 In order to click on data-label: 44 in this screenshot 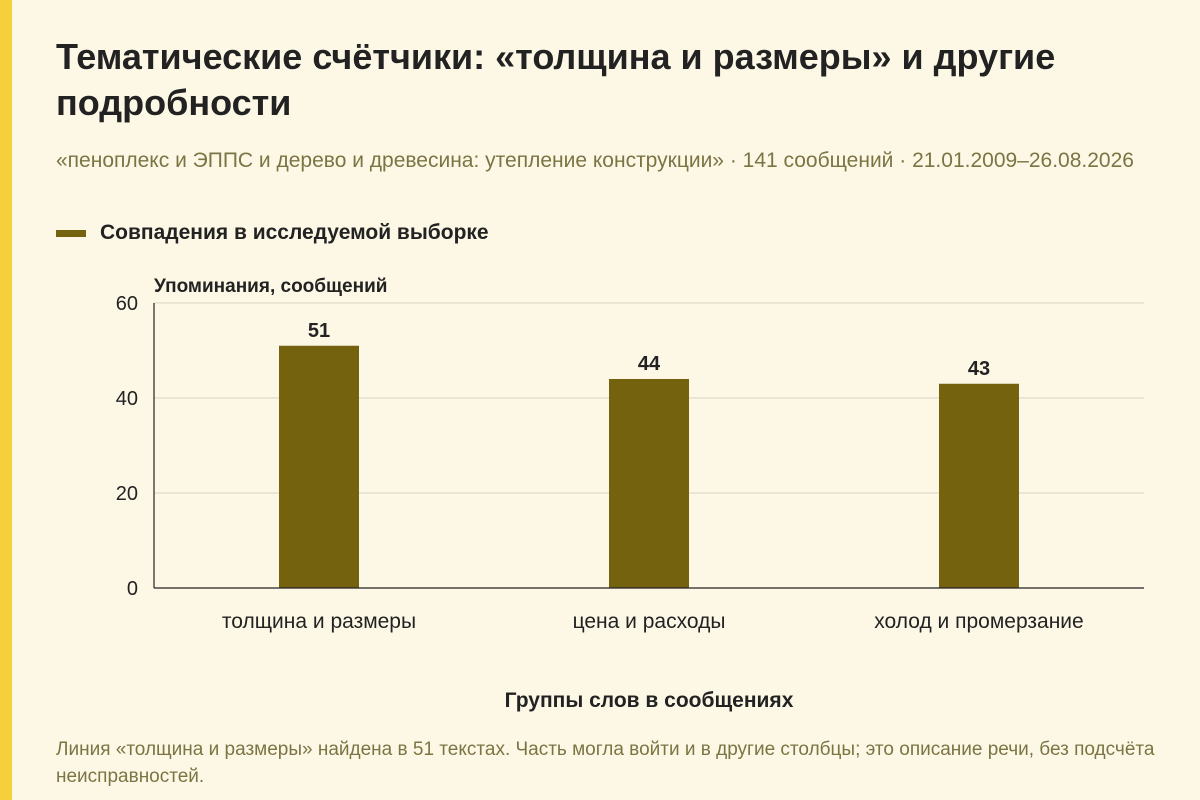, I will do `click(649, 364)`.